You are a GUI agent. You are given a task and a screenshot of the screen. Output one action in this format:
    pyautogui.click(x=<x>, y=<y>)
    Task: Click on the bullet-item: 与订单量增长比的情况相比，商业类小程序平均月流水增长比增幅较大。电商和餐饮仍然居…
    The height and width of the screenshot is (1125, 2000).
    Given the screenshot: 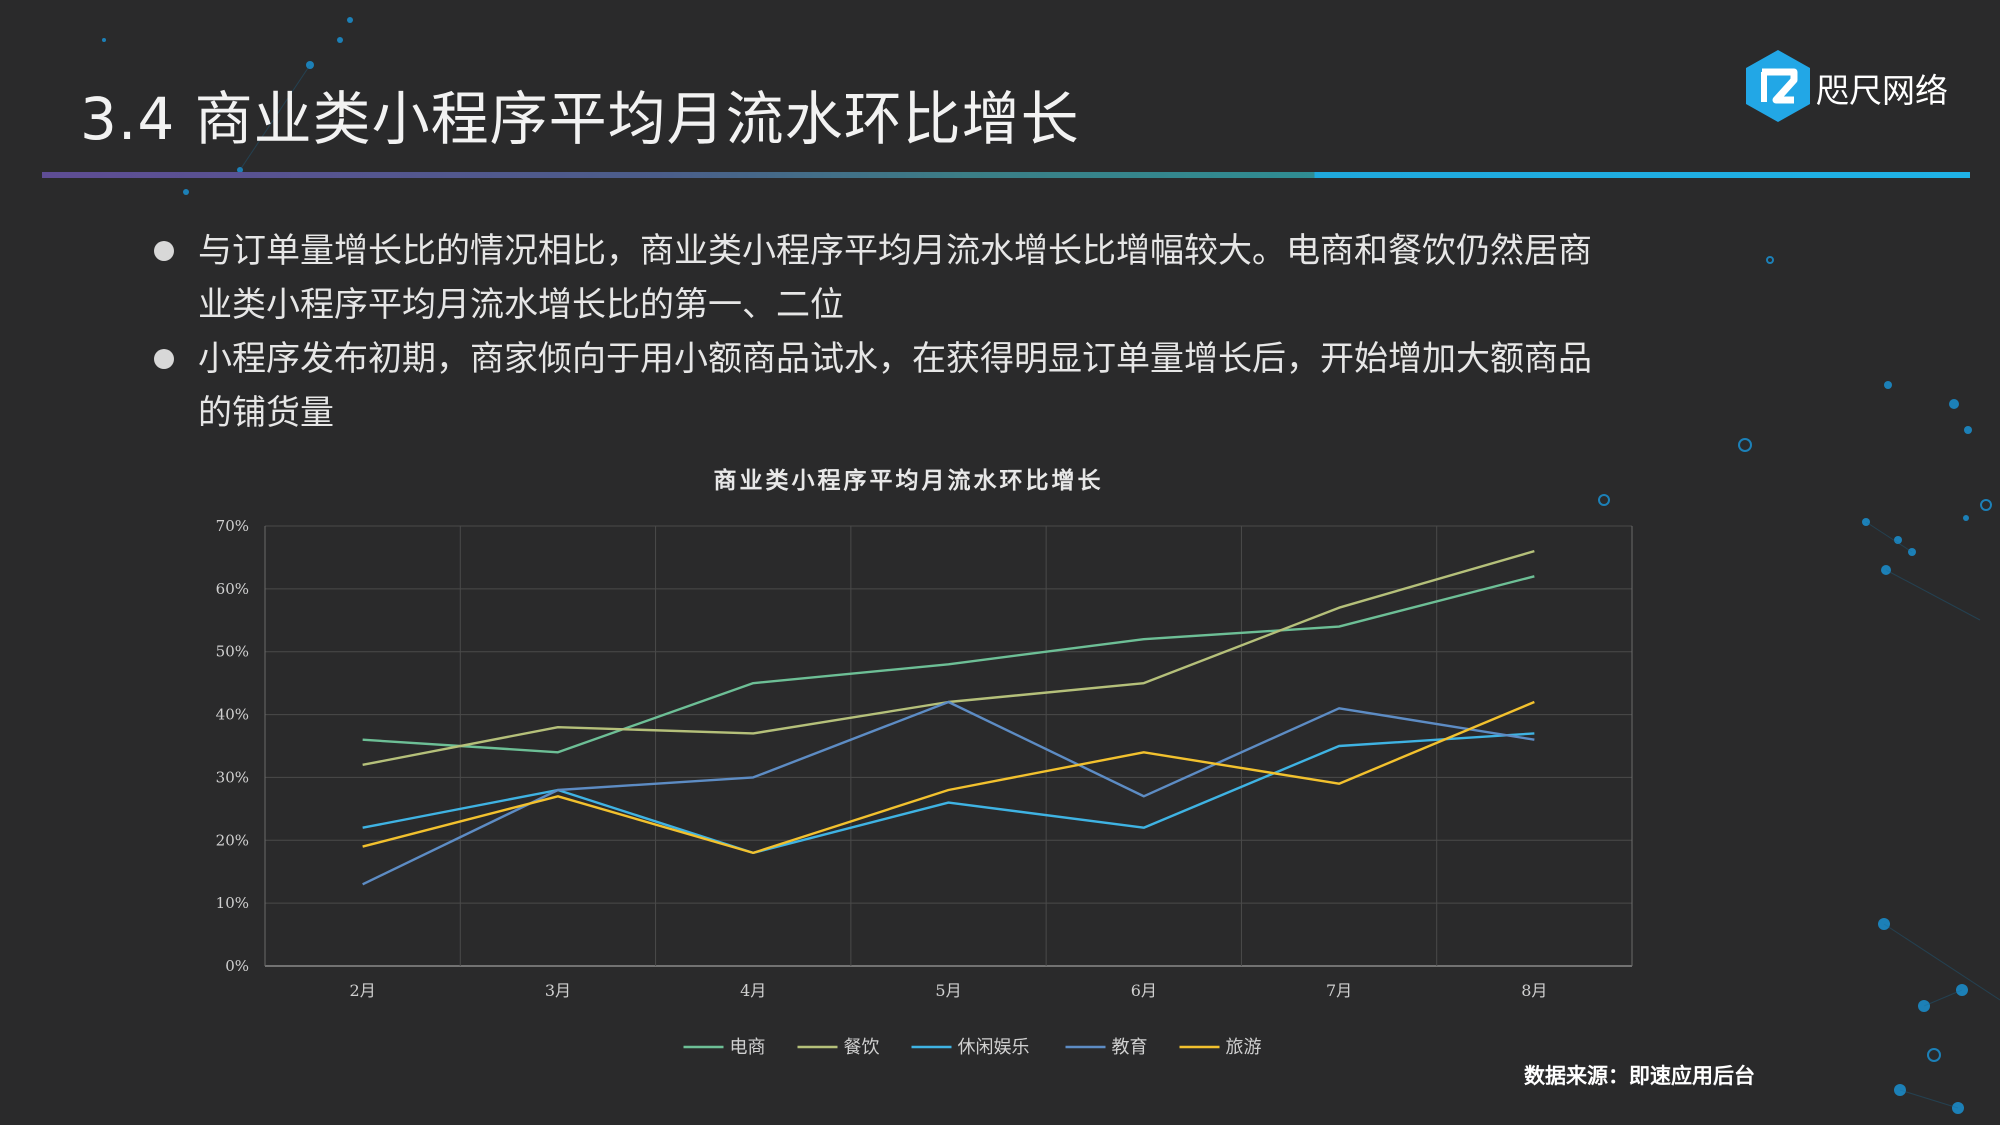 What is the action you would take?
    pyautogui.click(x=878, y=278)
    